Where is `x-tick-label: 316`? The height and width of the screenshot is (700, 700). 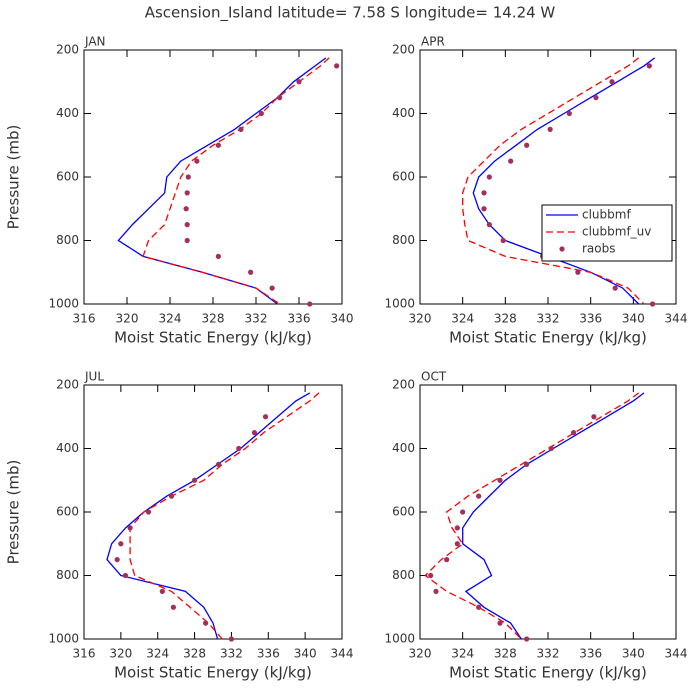 x-tick-label: 316 is located at coordinates (84, 654).